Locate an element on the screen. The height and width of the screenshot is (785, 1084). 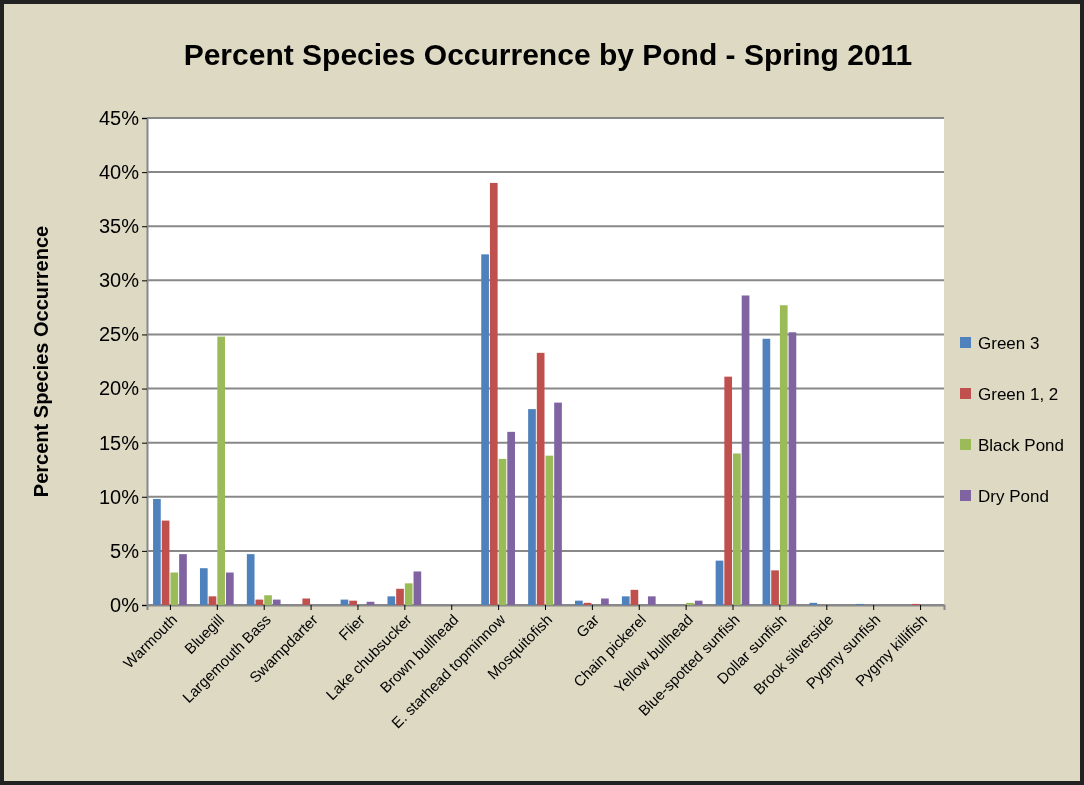
y-tick-label: 25% is located at coordinates (119, 334).